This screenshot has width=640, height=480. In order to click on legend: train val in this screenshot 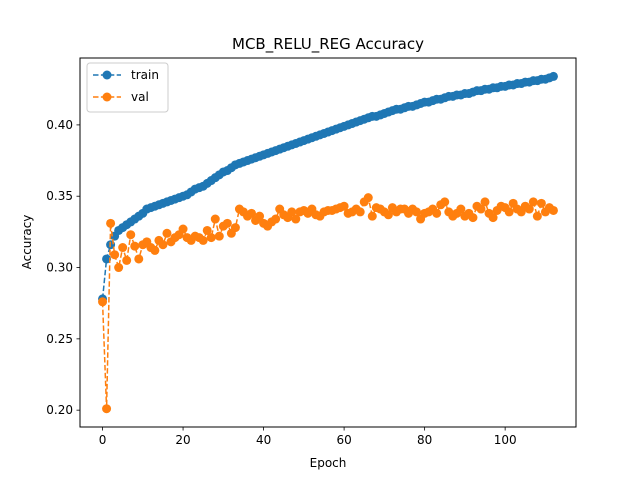, I will do `click(127, 87)`.